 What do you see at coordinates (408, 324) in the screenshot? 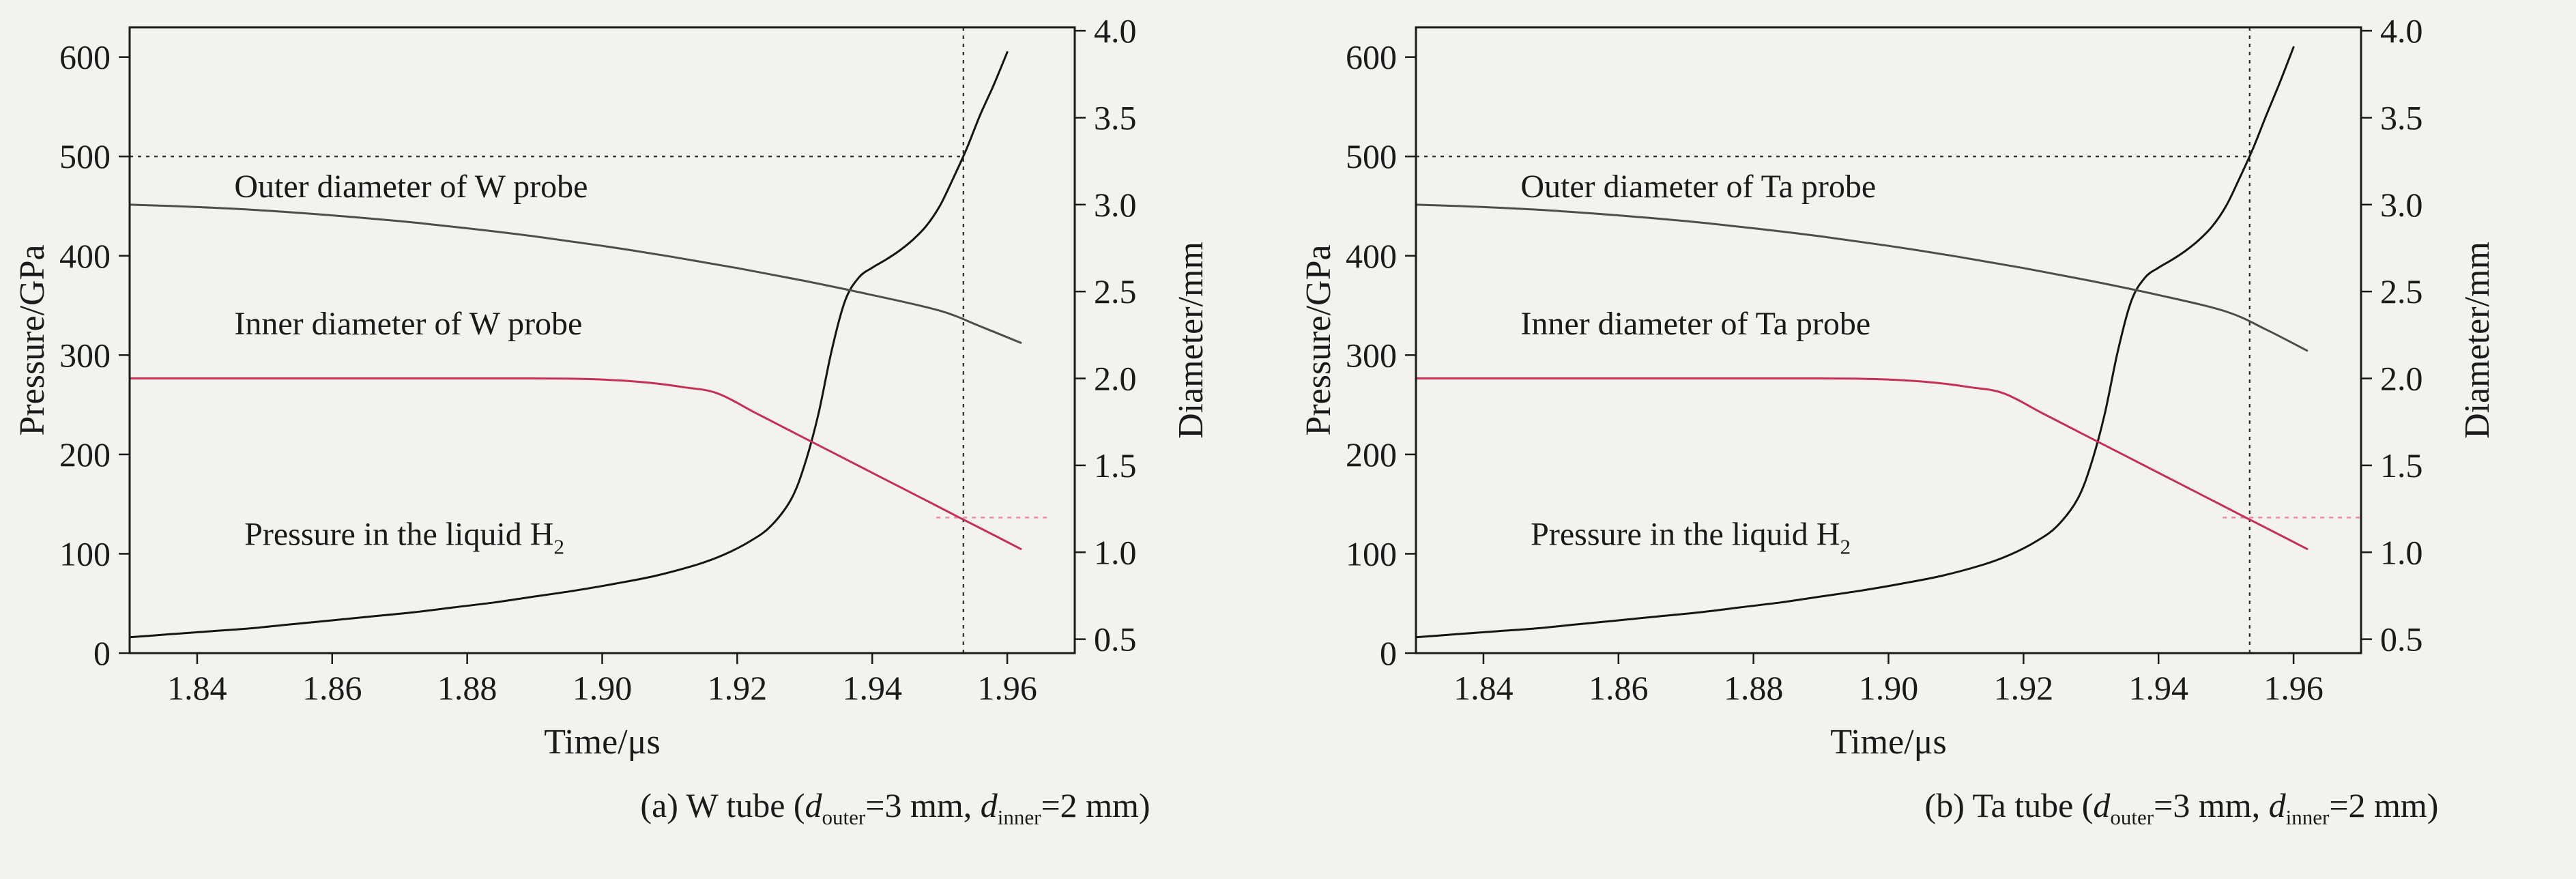
I see `curve-label: Inner diameter of W probe` at bounding box center [408, 324].